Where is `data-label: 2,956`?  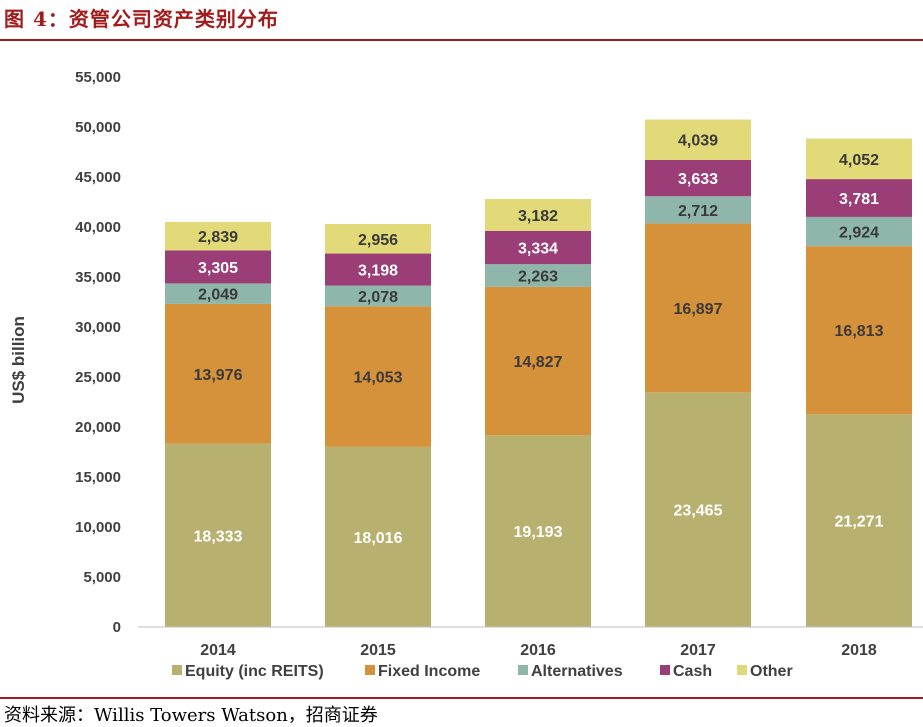 data-label: 2,956 is located at coordinates (378, 240).